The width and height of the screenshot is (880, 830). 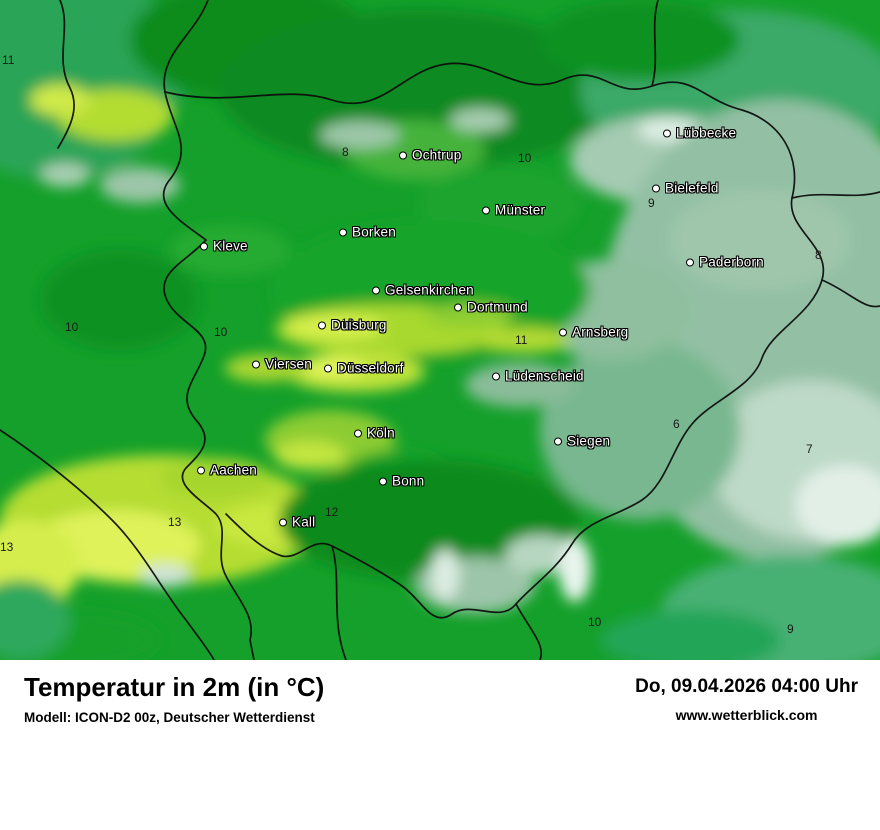 I want to click on city-marker: Gelsenkirchen, so click(x=423, y=290).